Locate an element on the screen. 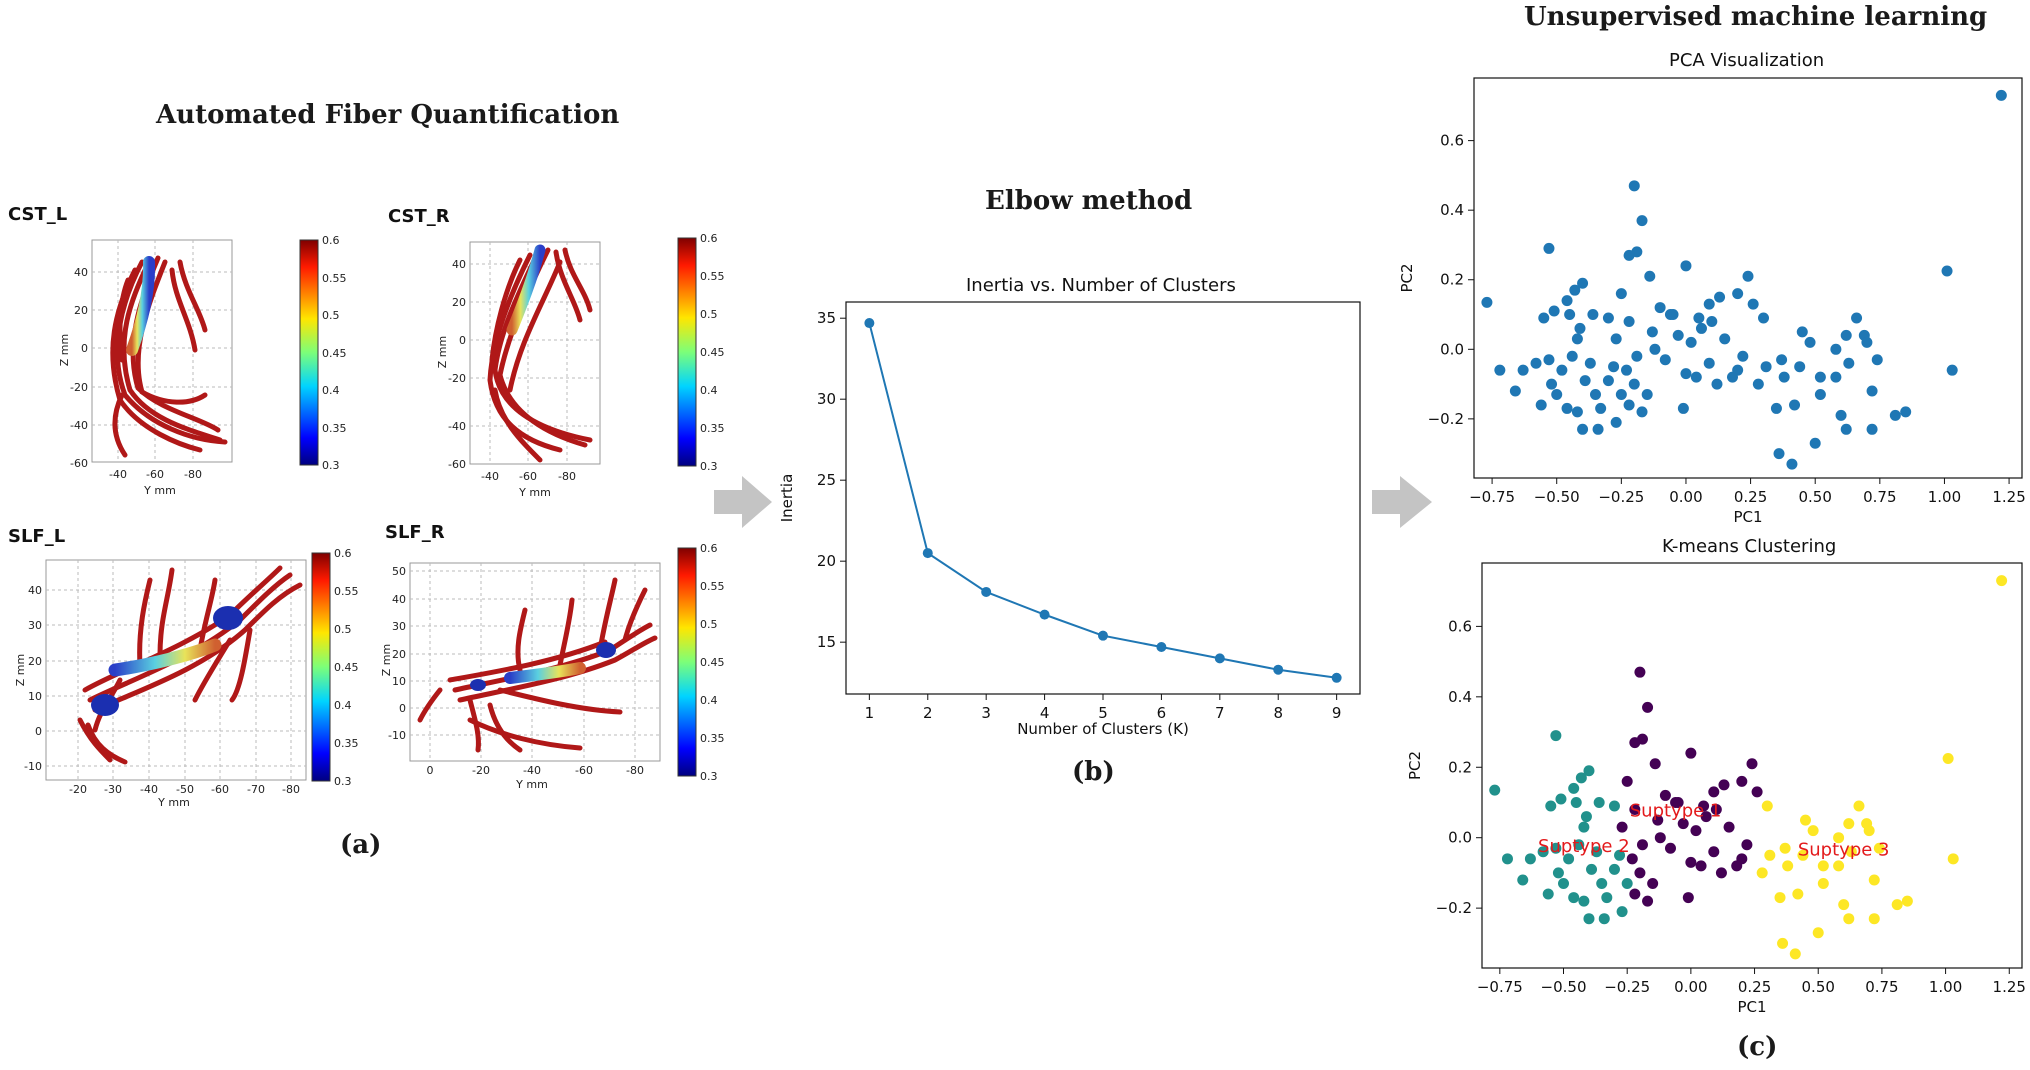 This screenshot has height=1070, width=2030. svg-text: -70 is located at coordinates (256, 789).